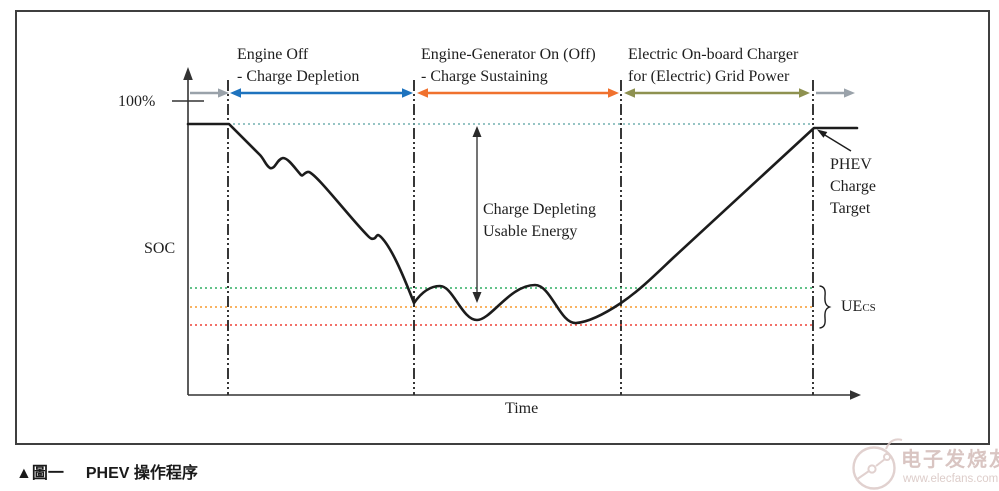 Image resolution: width=999 pixels, height=491 pixels. Describe the element at coordinates (825, 307) in the screenshot. I see `ue-cs-brace` at that location.